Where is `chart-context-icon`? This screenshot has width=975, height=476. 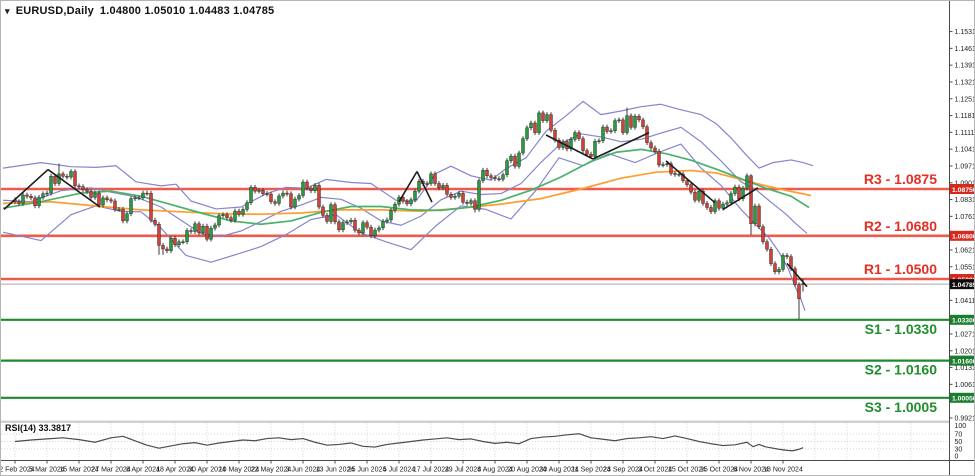 chart-context-icon is located at coordinates (7, 11).